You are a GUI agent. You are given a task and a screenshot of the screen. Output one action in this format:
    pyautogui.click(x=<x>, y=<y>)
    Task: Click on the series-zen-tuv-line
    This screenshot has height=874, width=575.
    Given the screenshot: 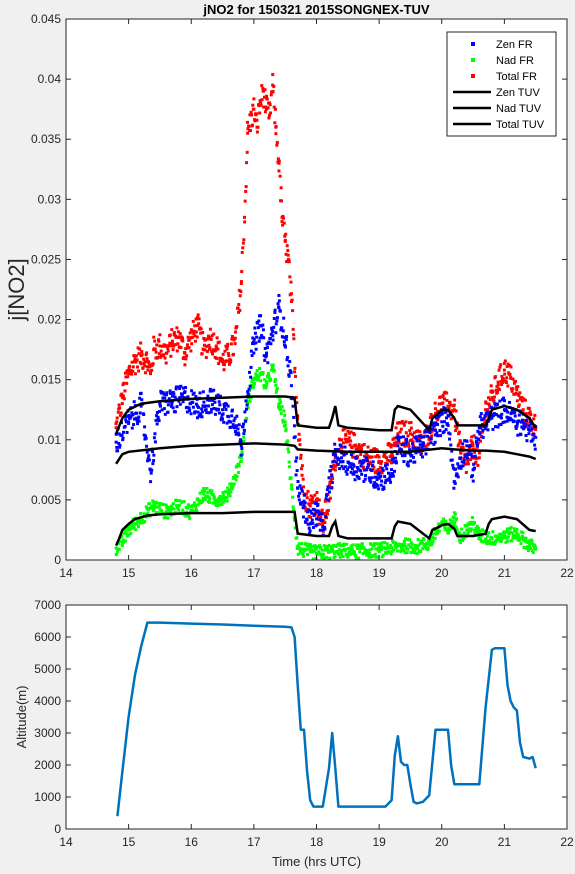 What is the action you would take?
    pyautogui.click(x=325, y=415)
    